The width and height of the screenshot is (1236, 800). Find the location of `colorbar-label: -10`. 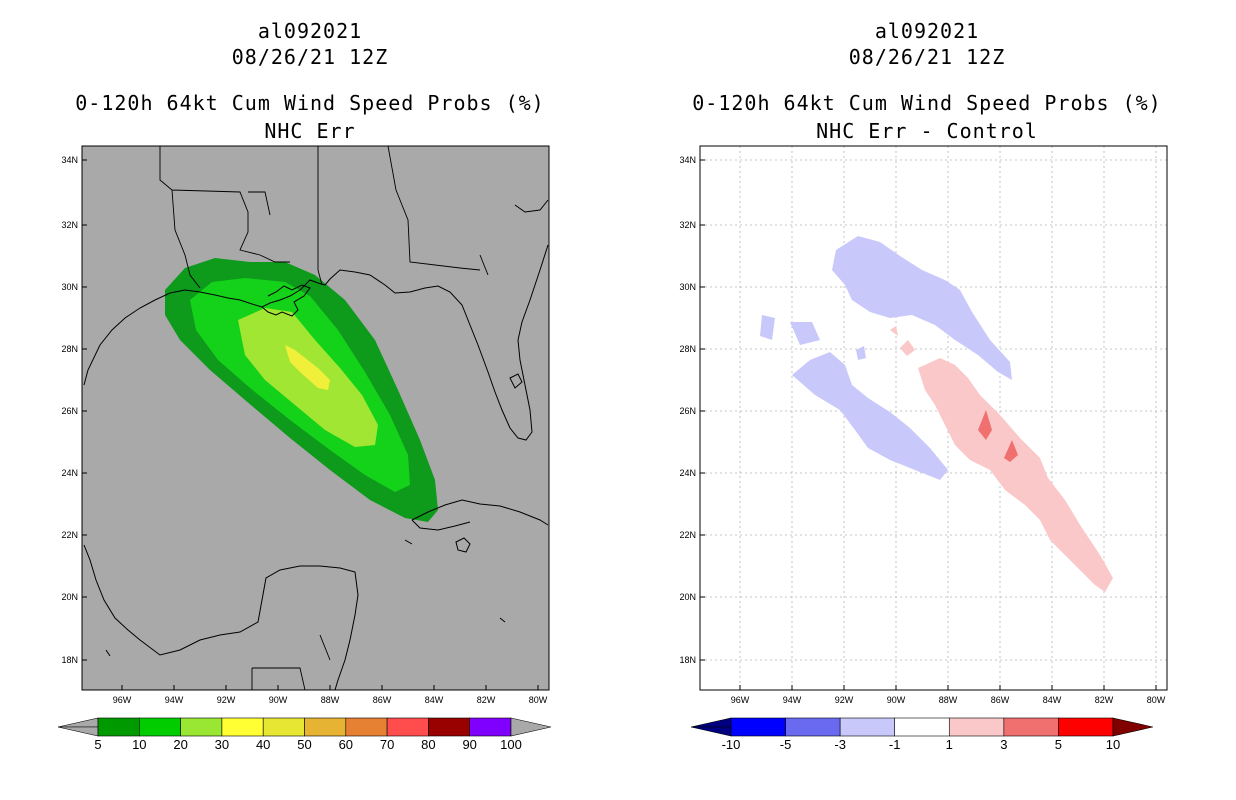

colorbar-label: -10 is located at coordinates (731, 744).